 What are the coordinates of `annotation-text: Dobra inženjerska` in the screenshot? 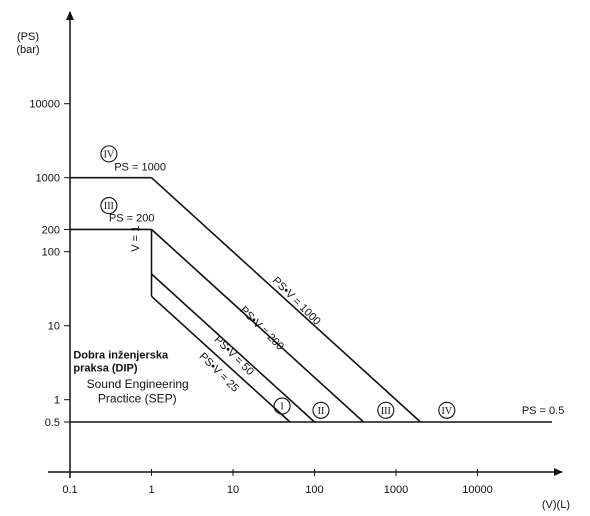 It's located at (121, 356).